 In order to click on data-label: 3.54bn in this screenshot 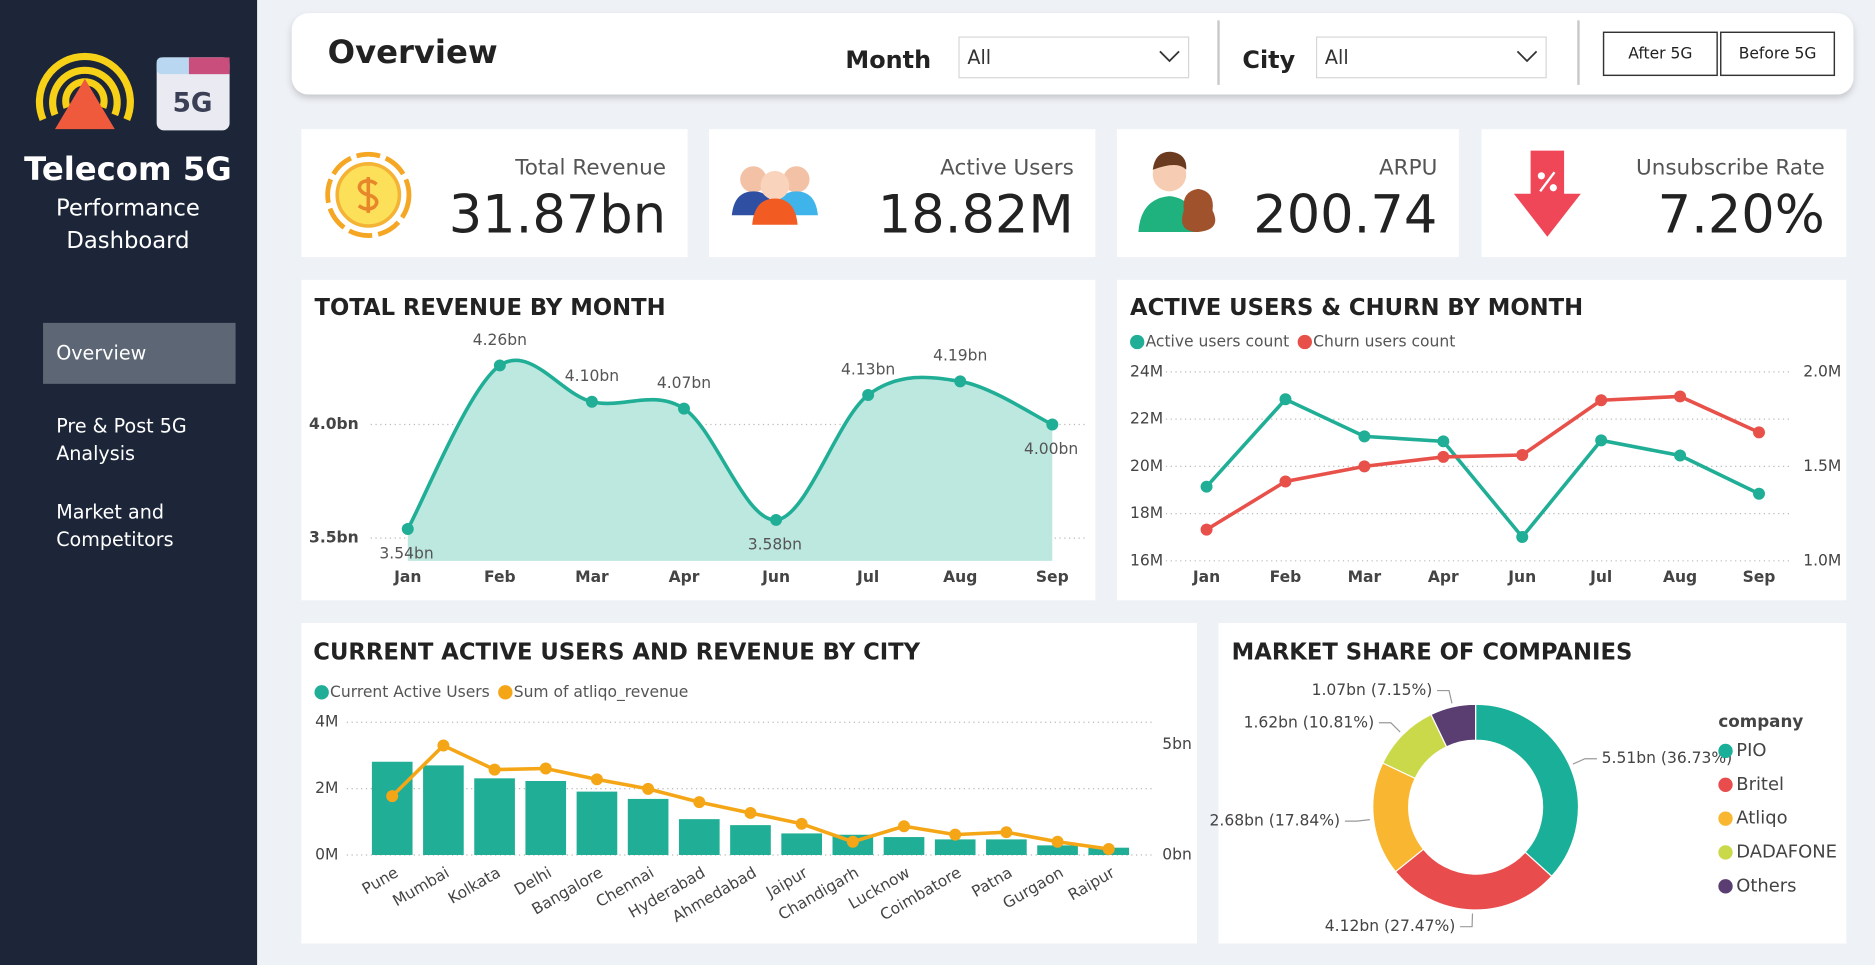, I will do `click(406, 554)`.